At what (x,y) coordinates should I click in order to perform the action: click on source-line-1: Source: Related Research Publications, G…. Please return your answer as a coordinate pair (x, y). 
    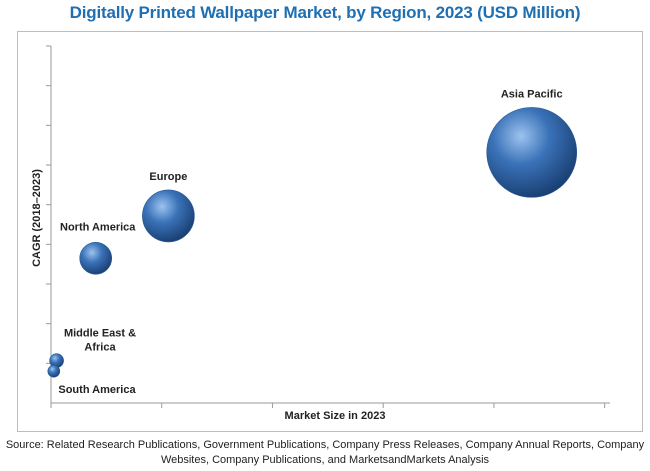
    Looking at the image, I should click on (325, 445).